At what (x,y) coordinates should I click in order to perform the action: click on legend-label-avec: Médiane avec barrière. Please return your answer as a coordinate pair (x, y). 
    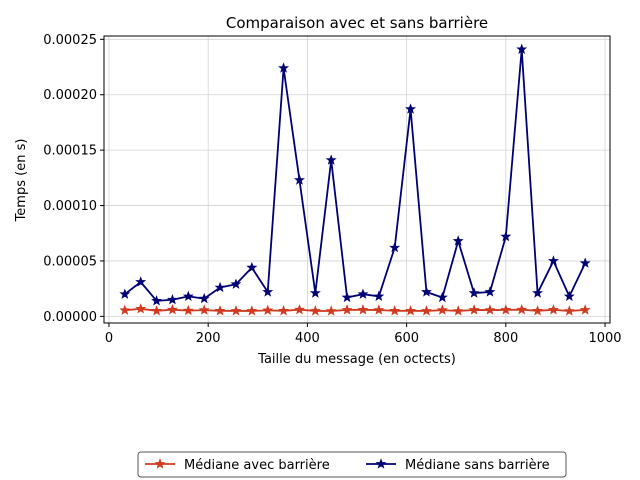
    Looking at the image, I should click on (257, 465).